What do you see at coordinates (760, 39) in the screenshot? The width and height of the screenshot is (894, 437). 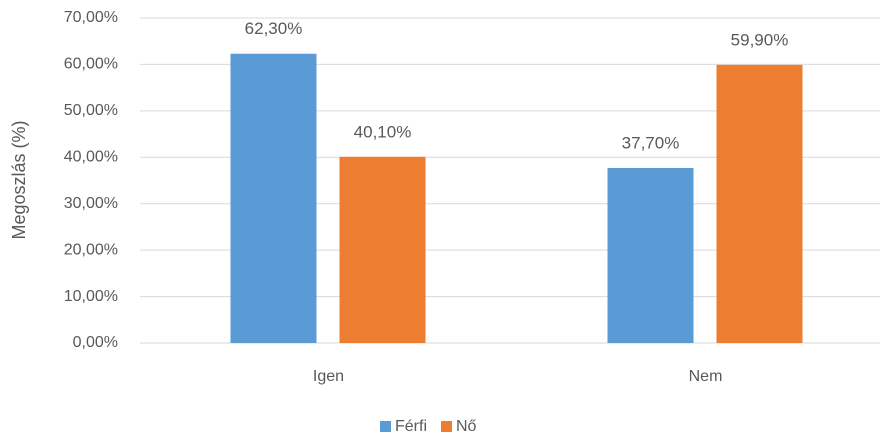 I see `value-label: 59,90%` at bounding box center [760, 39].